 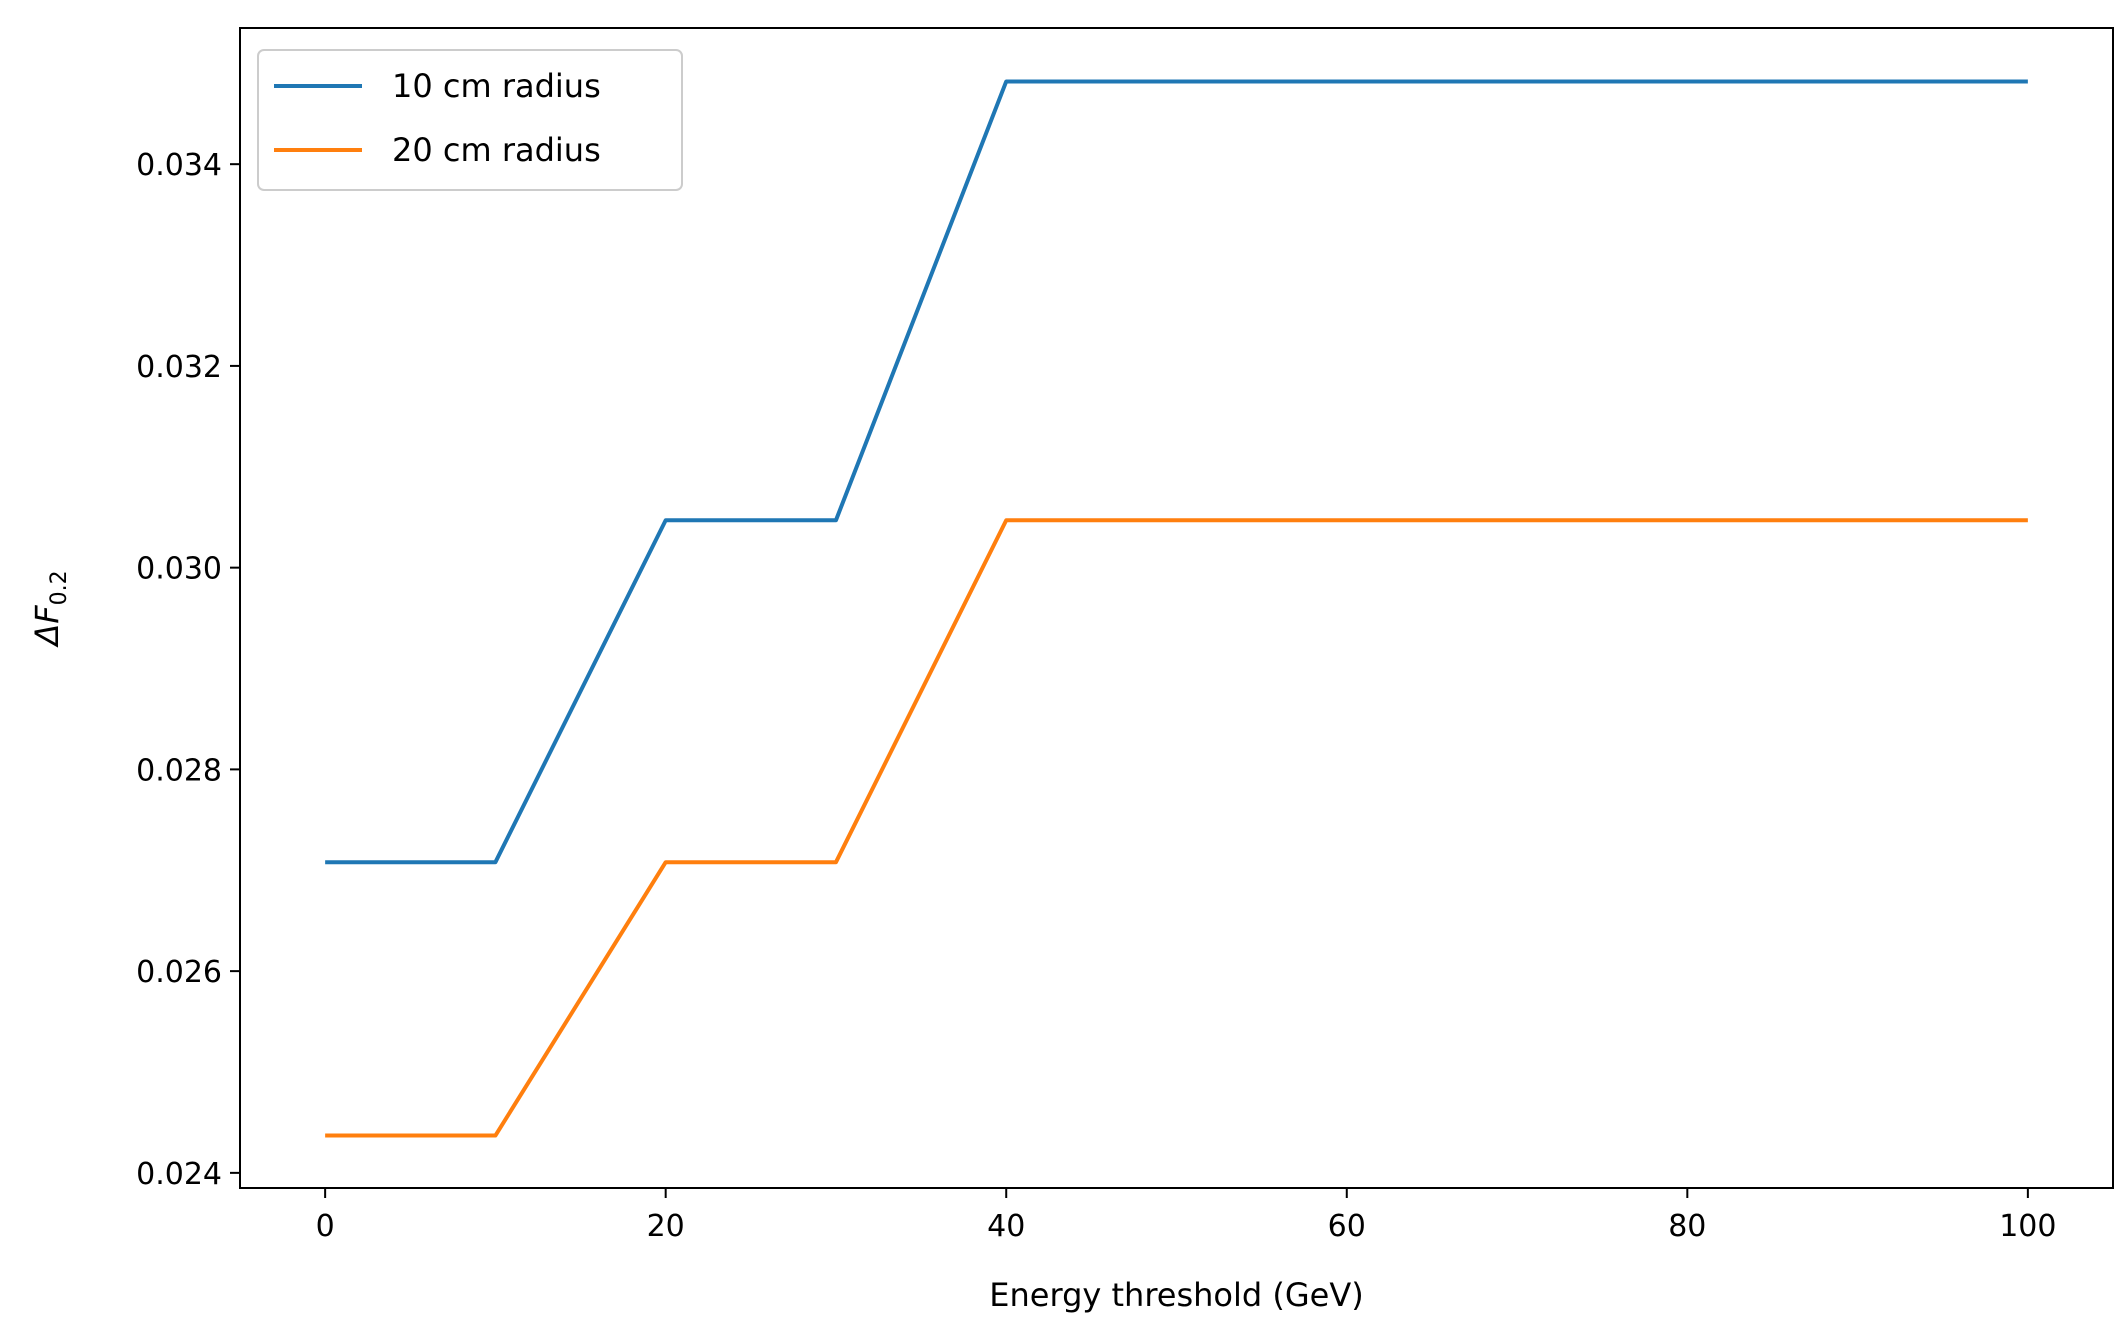 What do you see at coordinates (1347, 1226) in the screenshot?
I see `x-tick-label: 60` at bounding box center [1347, 1226].